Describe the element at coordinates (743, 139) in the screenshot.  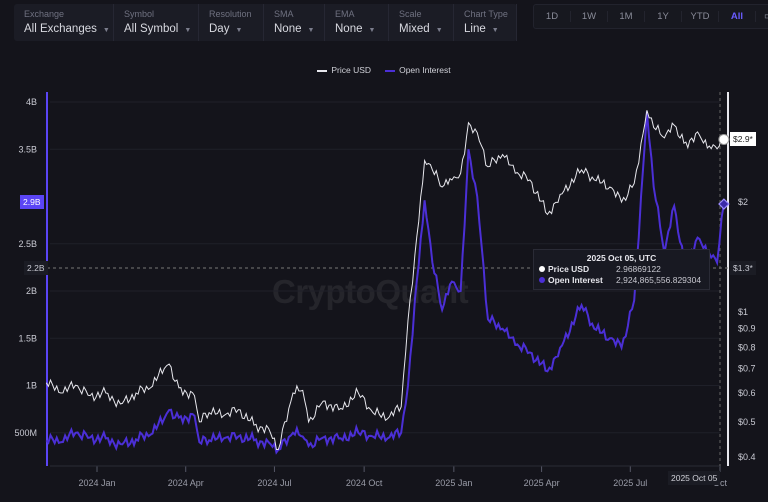
I see `price-last-value-tag: $2.9*` at that location.